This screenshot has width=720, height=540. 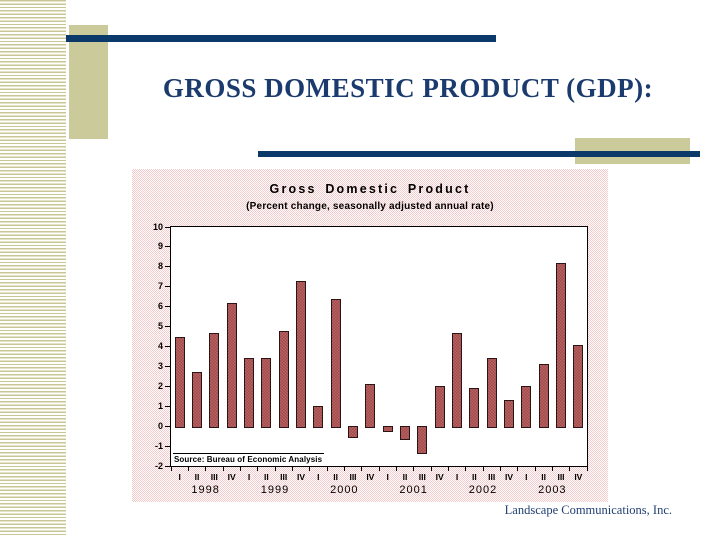 I want to click on y-tick-label: 4, so click(x=160, y=346).